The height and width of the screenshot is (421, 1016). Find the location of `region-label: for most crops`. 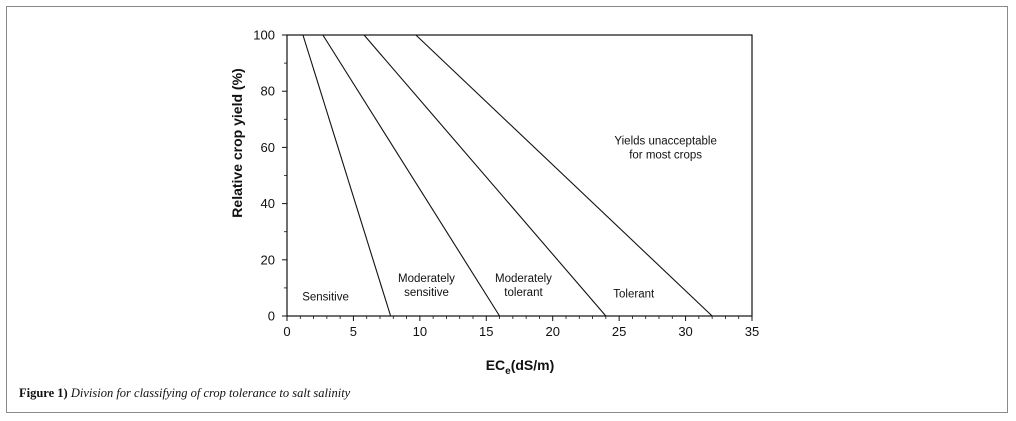

region-label: for most crops is located at coordinates (665, 155).